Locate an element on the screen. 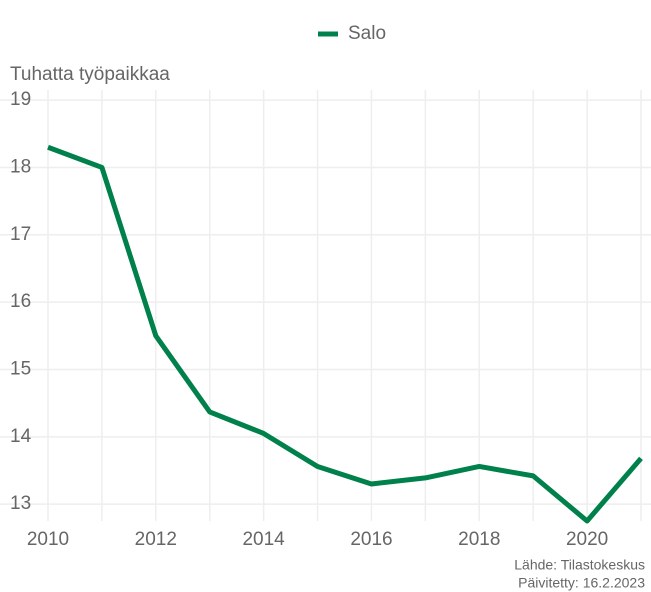  y-tick-label: 18 is located at coordinates (20, 166).